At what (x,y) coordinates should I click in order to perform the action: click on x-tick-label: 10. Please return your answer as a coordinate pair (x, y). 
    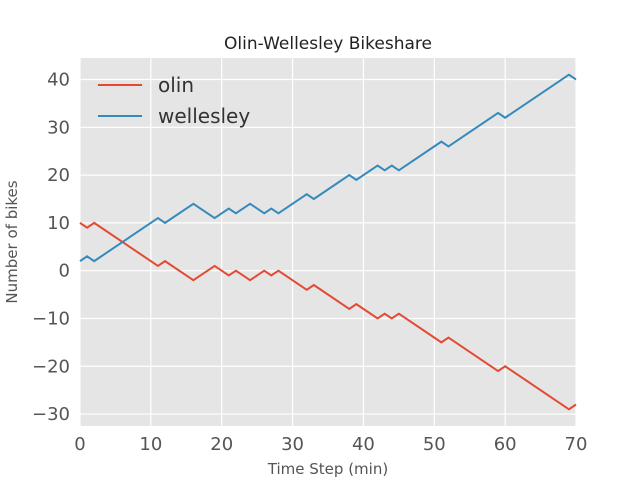
    Looking at the image, I should click on (150, 444).